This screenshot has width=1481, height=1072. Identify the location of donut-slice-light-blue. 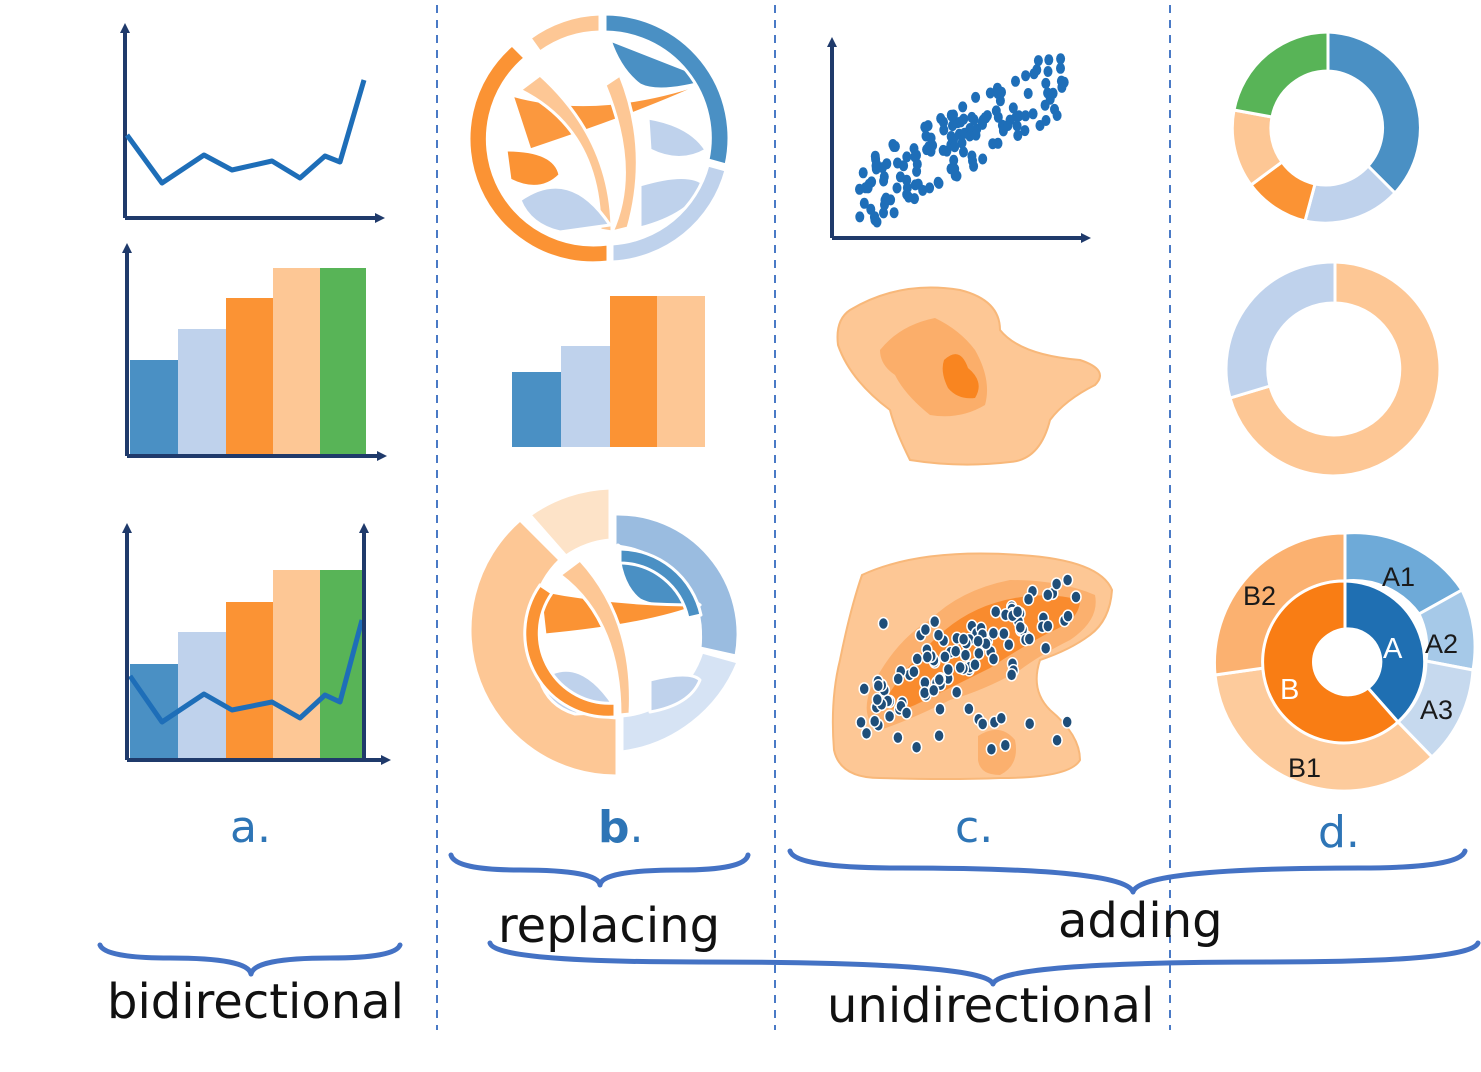
(1280, 330).